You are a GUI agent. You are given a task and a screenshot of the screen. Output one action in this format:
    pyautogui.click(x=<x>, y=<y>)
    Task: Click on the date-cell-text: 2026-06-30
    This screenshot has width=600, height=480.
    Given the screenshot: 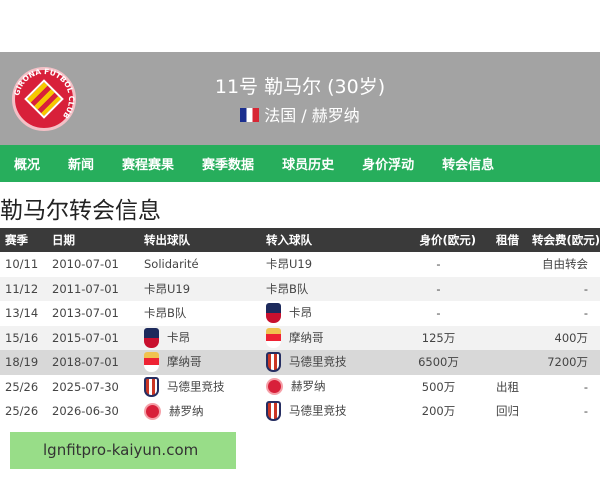 What is the action you would take?
    pyautogui.click(x=85, y=411)
    